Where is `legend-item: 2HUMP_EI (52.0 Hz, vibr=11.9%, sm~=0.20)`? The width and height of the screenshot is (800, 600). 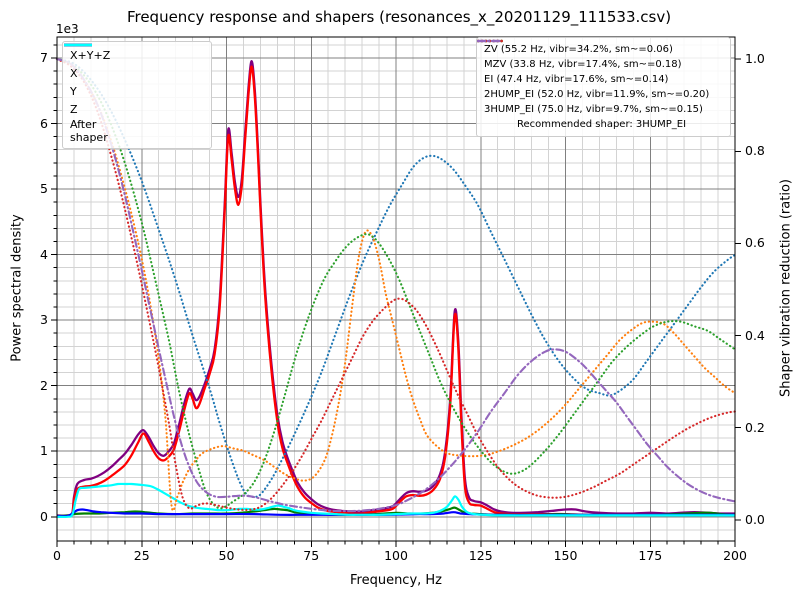 legend-item: 2HUMP_EI (52.0 Hz, vibr=11.9%, sm~=0.20) is located at coordinates (600, 70).